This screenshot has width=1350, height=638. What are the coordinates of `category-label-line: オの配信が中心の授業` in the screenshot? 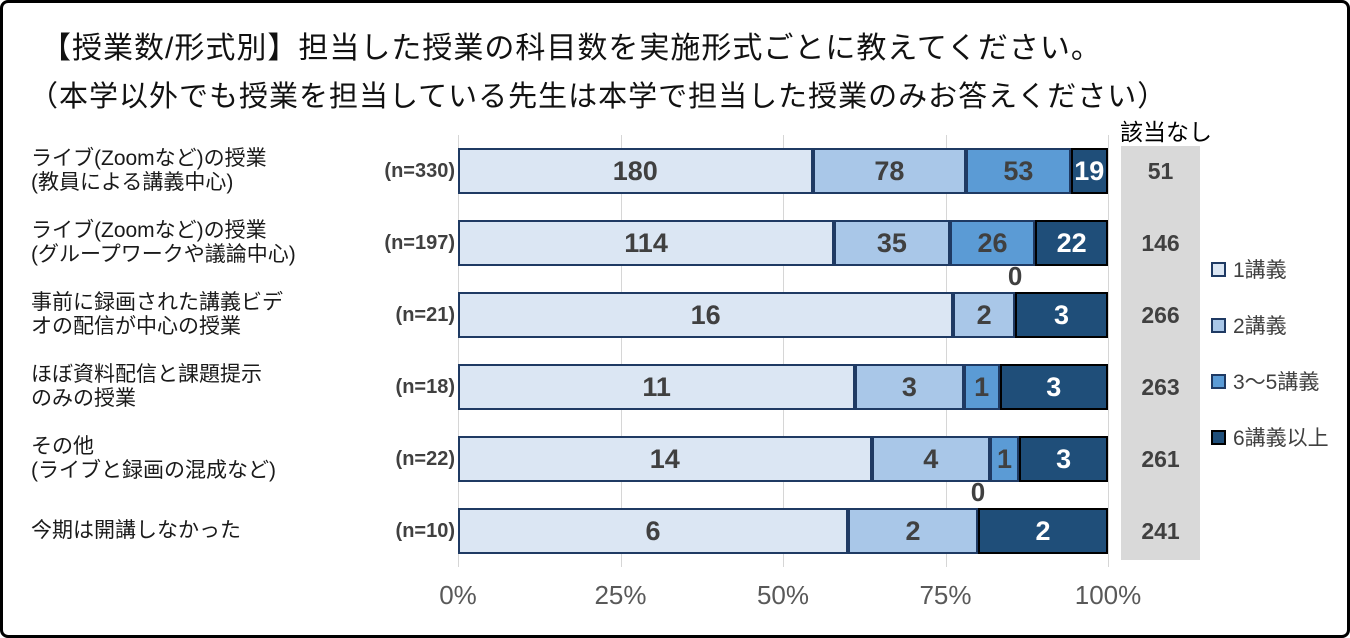 It's located at (136, 326).